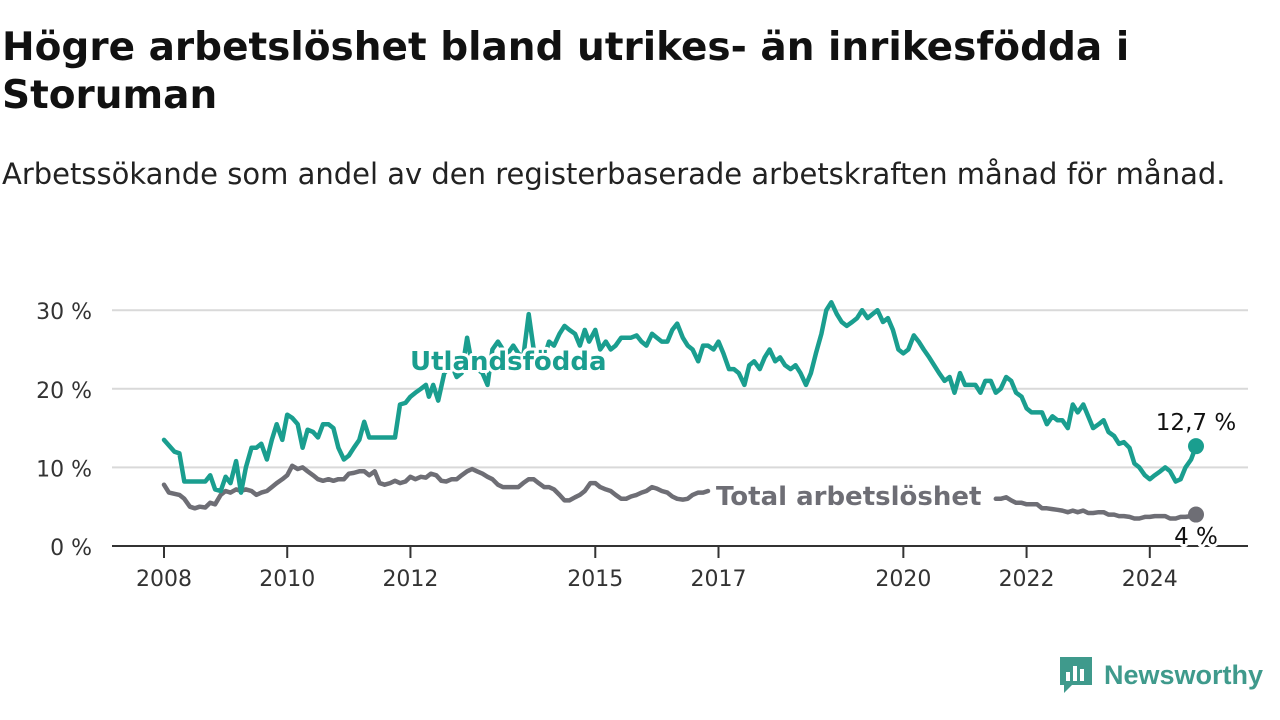 The image size is (1280, 720). I want to click on series-label-total: Total arbetslöshet, so click(848, 497).